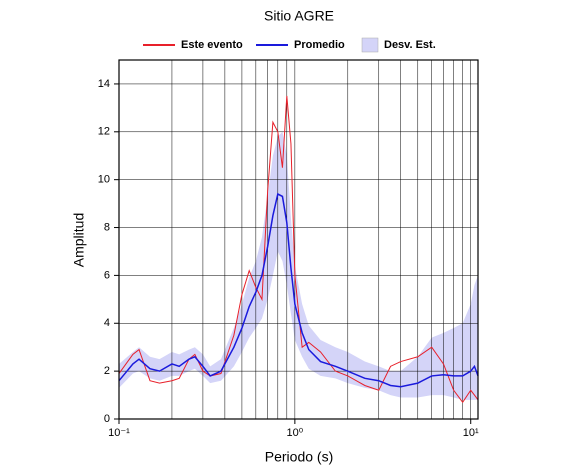  What do you see at coordinates (410, 45) in the screenshot?
I see `legend-label: Desv. Est.` at bounding box center [410, 45].